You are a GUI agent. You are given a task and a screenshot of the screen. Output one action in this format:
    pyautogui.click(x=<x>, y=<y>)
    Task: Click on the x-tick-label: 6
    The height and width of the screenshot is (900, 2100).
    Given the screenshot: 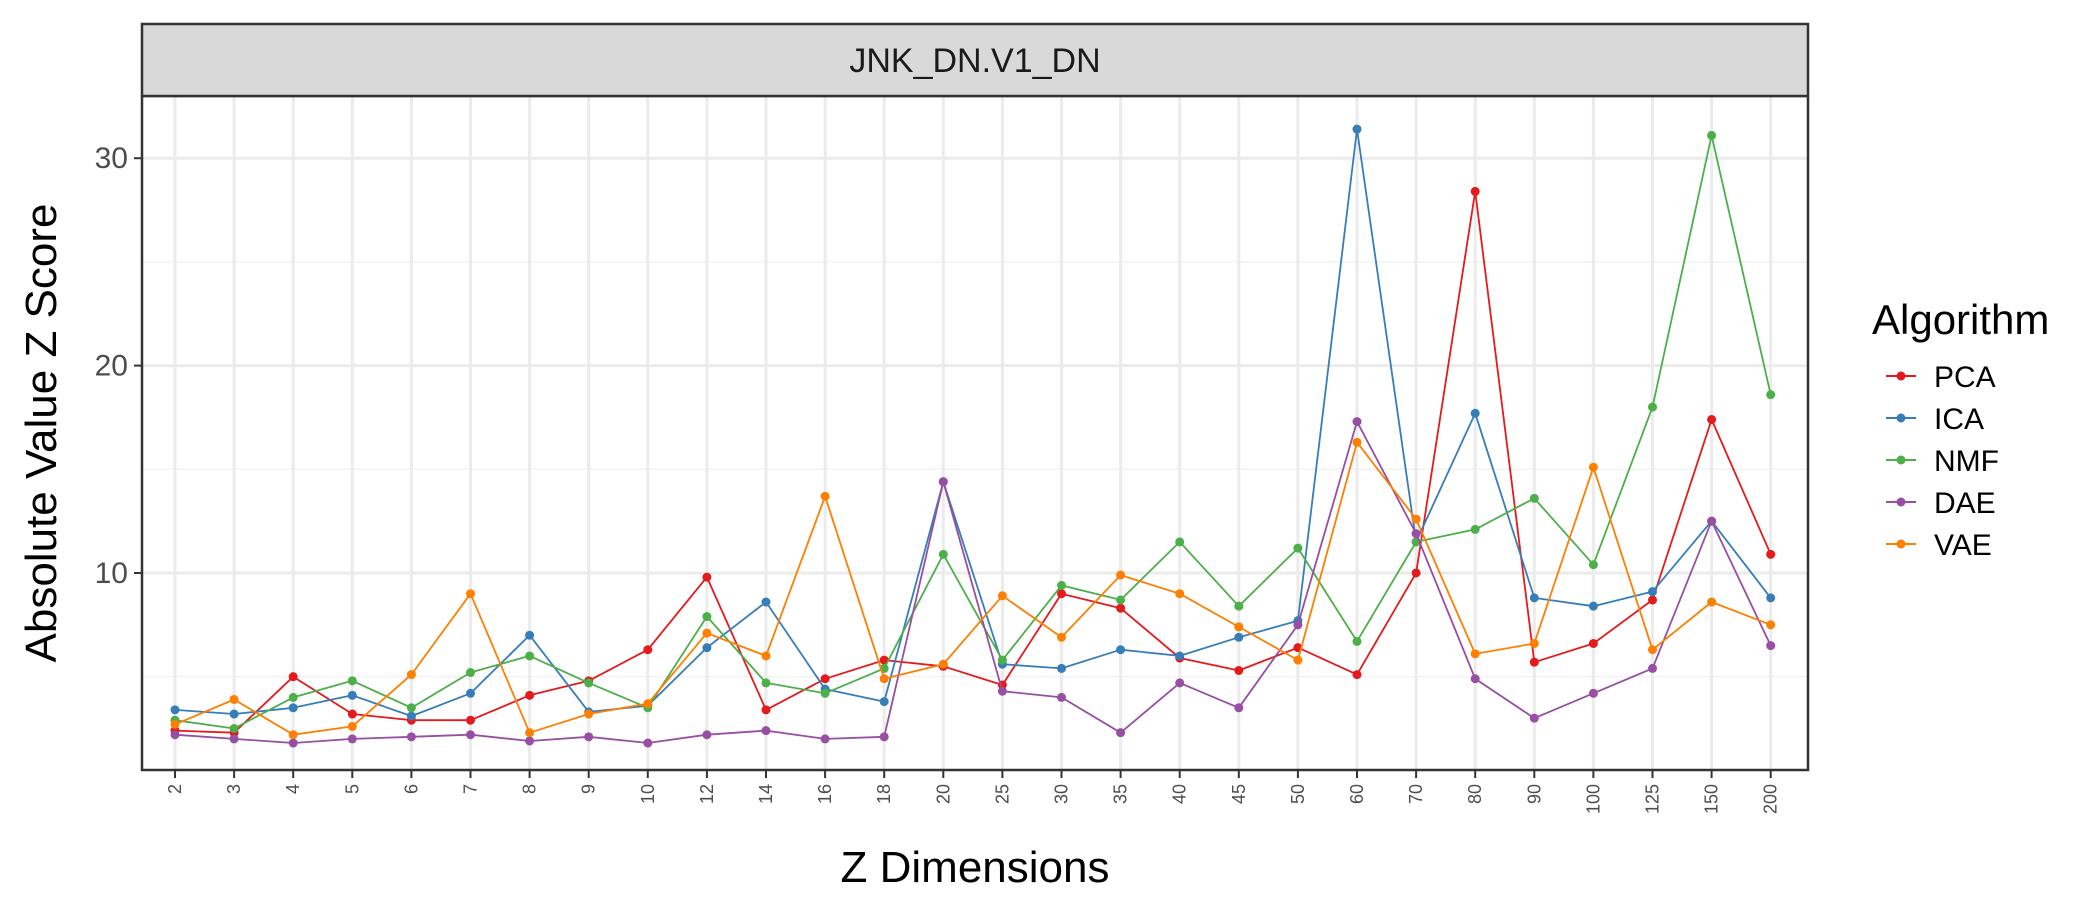 What is the action you would take?
    pyautogui.click(x=411, y=789)
    